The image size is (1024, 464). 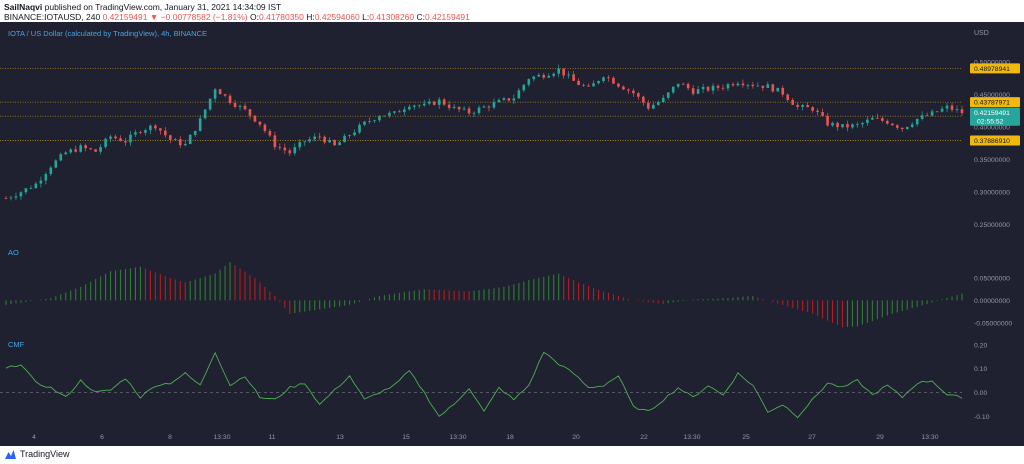 I want to click on cmf-y-tick: 0.10, so click(x=980, y=369).